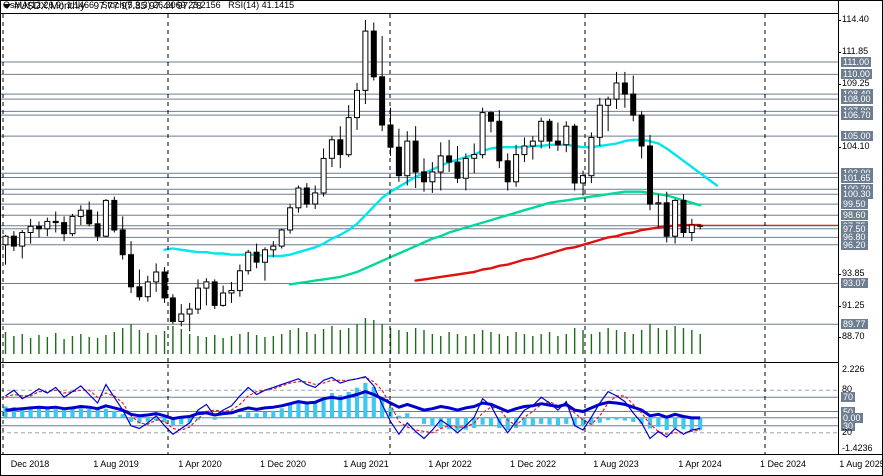 The image size is (883, 476). Describe the element at coordinates (854, 228) in the screenshot. I see `price-level-label: 97.50` at that location.